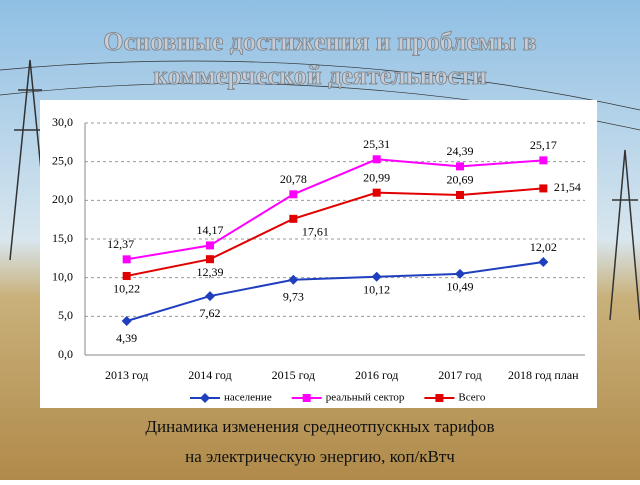  Describe the element at coordinates (460, 287) in the screenshot. I see `data-label: 10,49` at that location.